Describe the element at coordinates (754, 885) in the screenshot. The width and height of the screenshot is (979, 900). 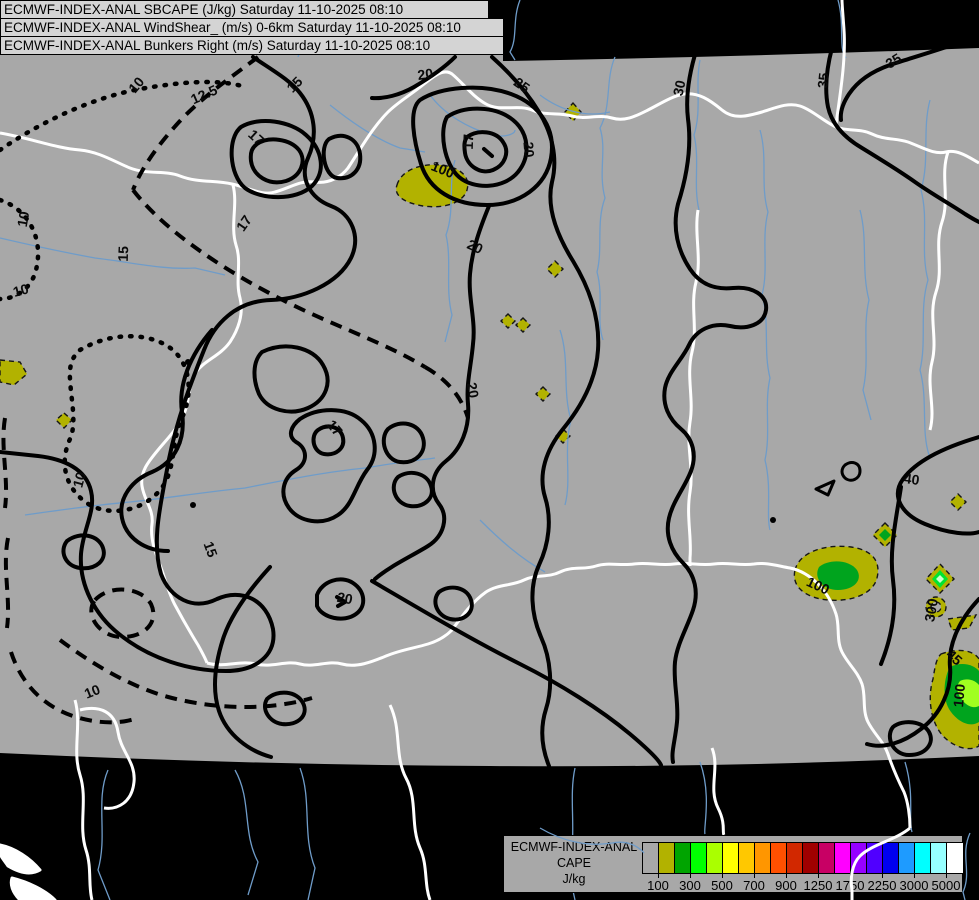
I see `legend-tick-label: 700` at that location.